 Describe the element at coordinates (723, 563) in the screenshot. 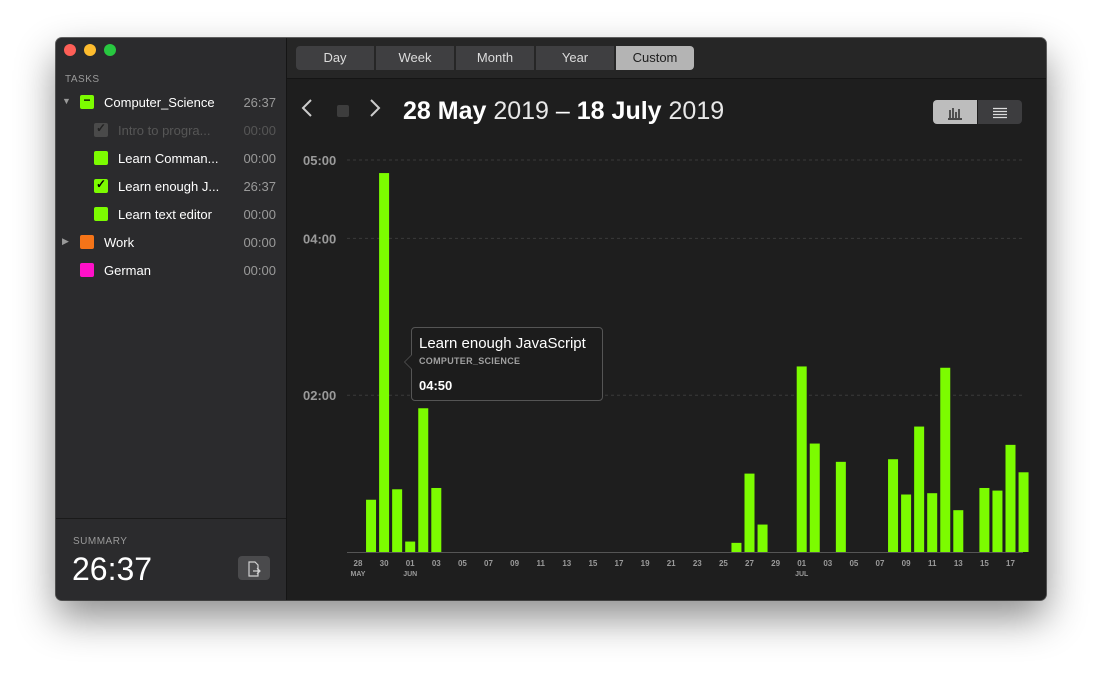

I see `x-tick-label: 25` at that location.